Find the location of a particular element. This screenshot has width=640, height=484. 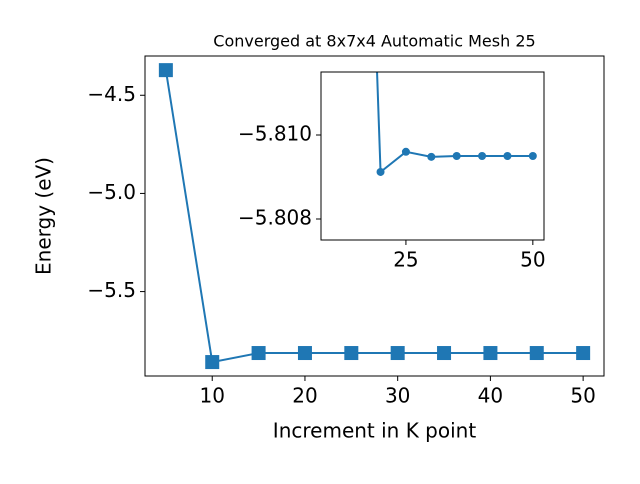

chart-title: Converged at 8x7x4 Automatic Mesh 25 is located at coordinates (374, 41).